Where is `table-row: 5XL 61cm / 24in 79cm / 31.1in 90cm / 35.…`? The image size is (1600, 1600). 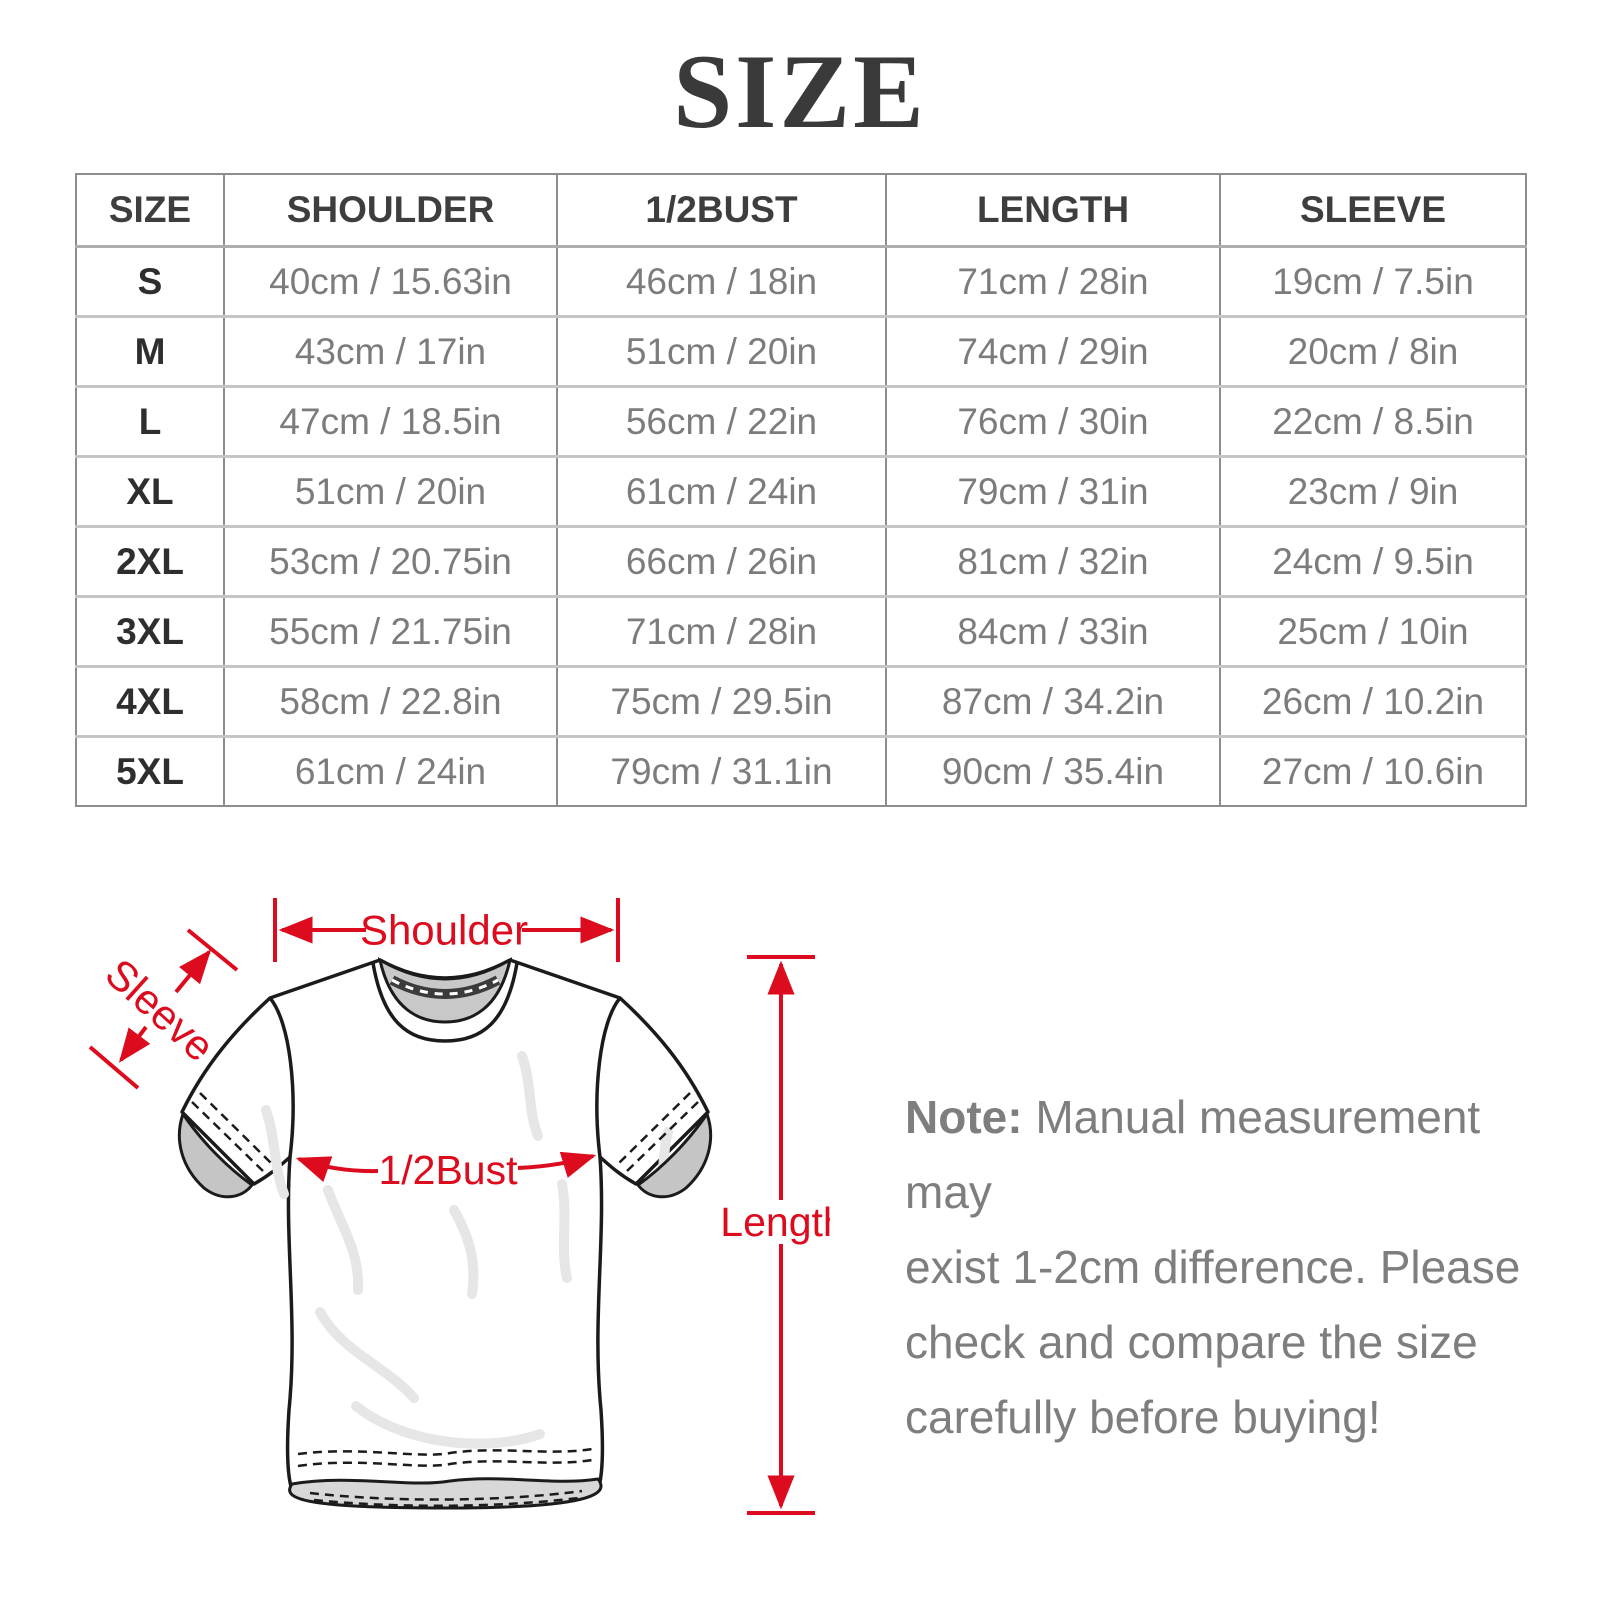 table-row: 5XL 61cm / 24in 79cm / 31.1in 90cm / 35.… is located at coordinates (801, 770).